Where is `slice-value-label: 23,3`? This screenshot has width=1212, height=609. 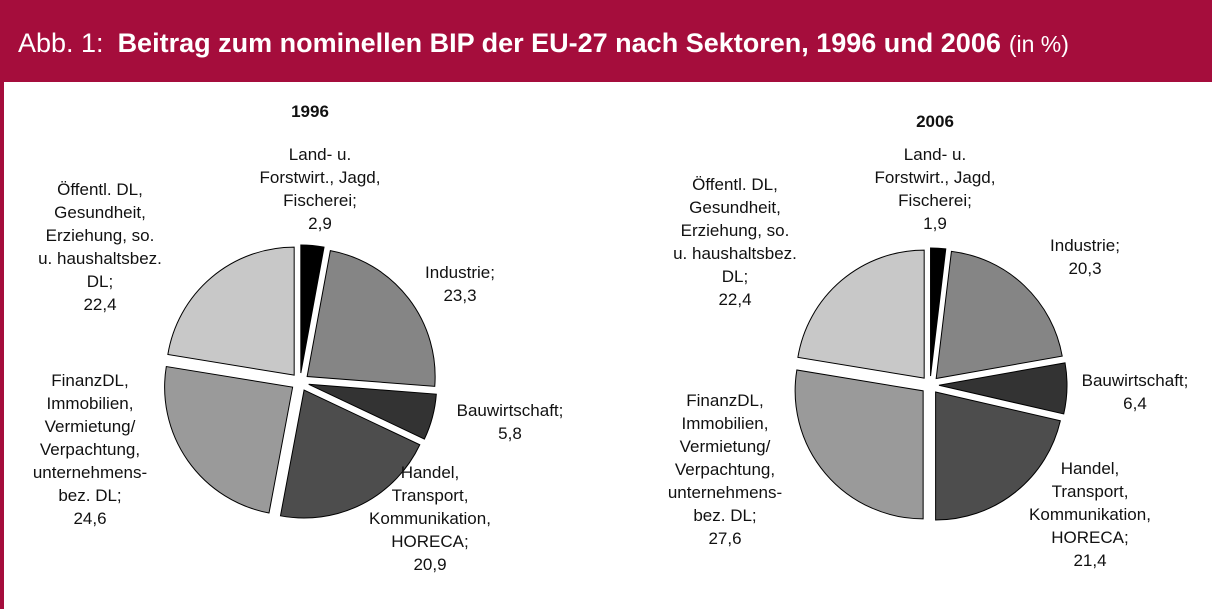 slice-value-label: 23,3 is located at coordinates (459, 295).